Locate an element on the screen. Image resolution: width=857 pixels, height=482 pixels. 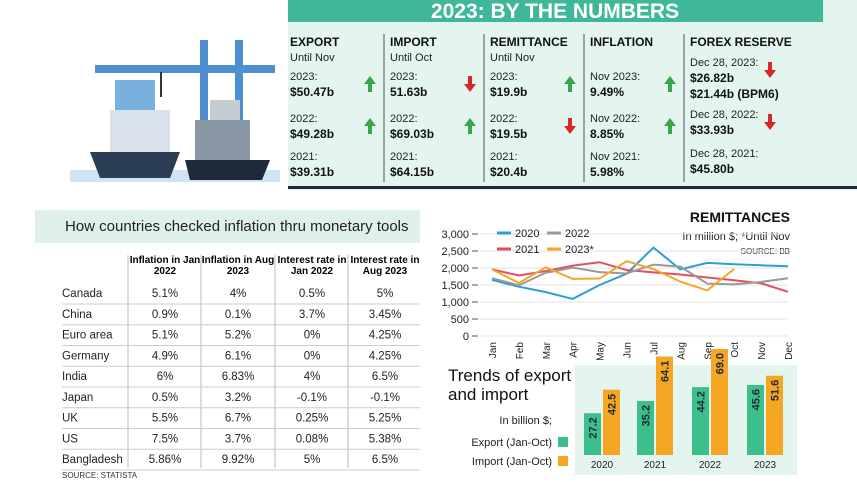
stat-value: $64.15b is located at coordinates (412, 172).